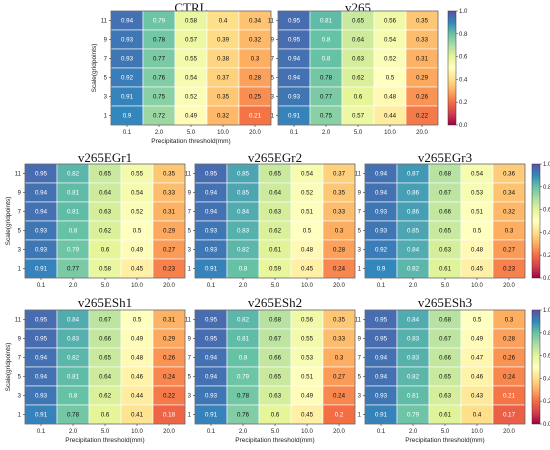 The width and height of the screenshot is (550, 450). Describe the element at coordinates (307, 396) in the screenshot. I see `panel-7-cell-label: 0.49` at that location.